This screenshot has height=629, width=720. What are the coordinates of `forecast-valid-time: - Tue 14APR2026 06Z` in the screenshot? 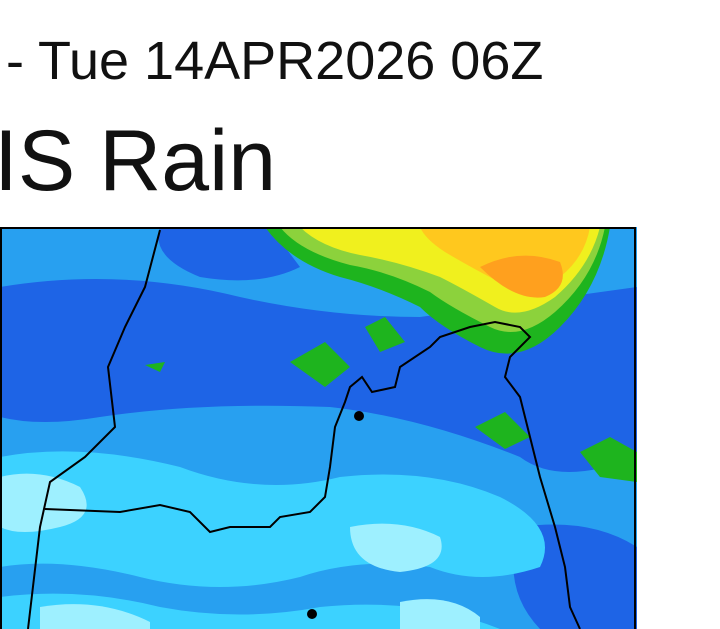 It's located at (275, 61).